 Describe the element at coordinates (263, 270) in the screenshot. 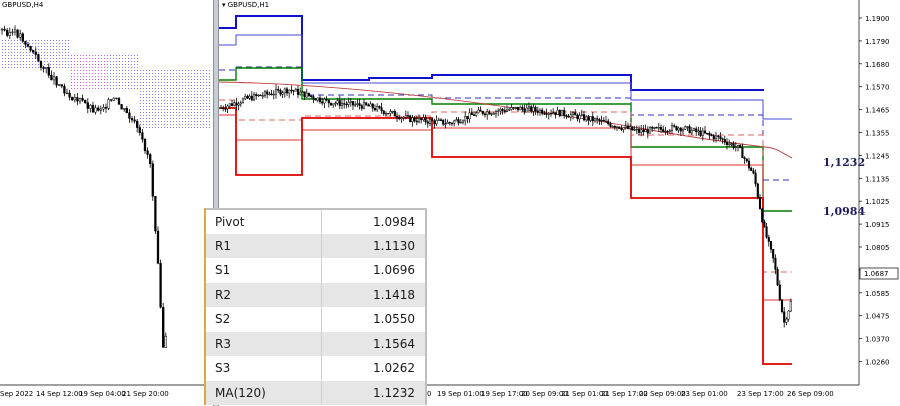

I see `level-name: S1` at that location.